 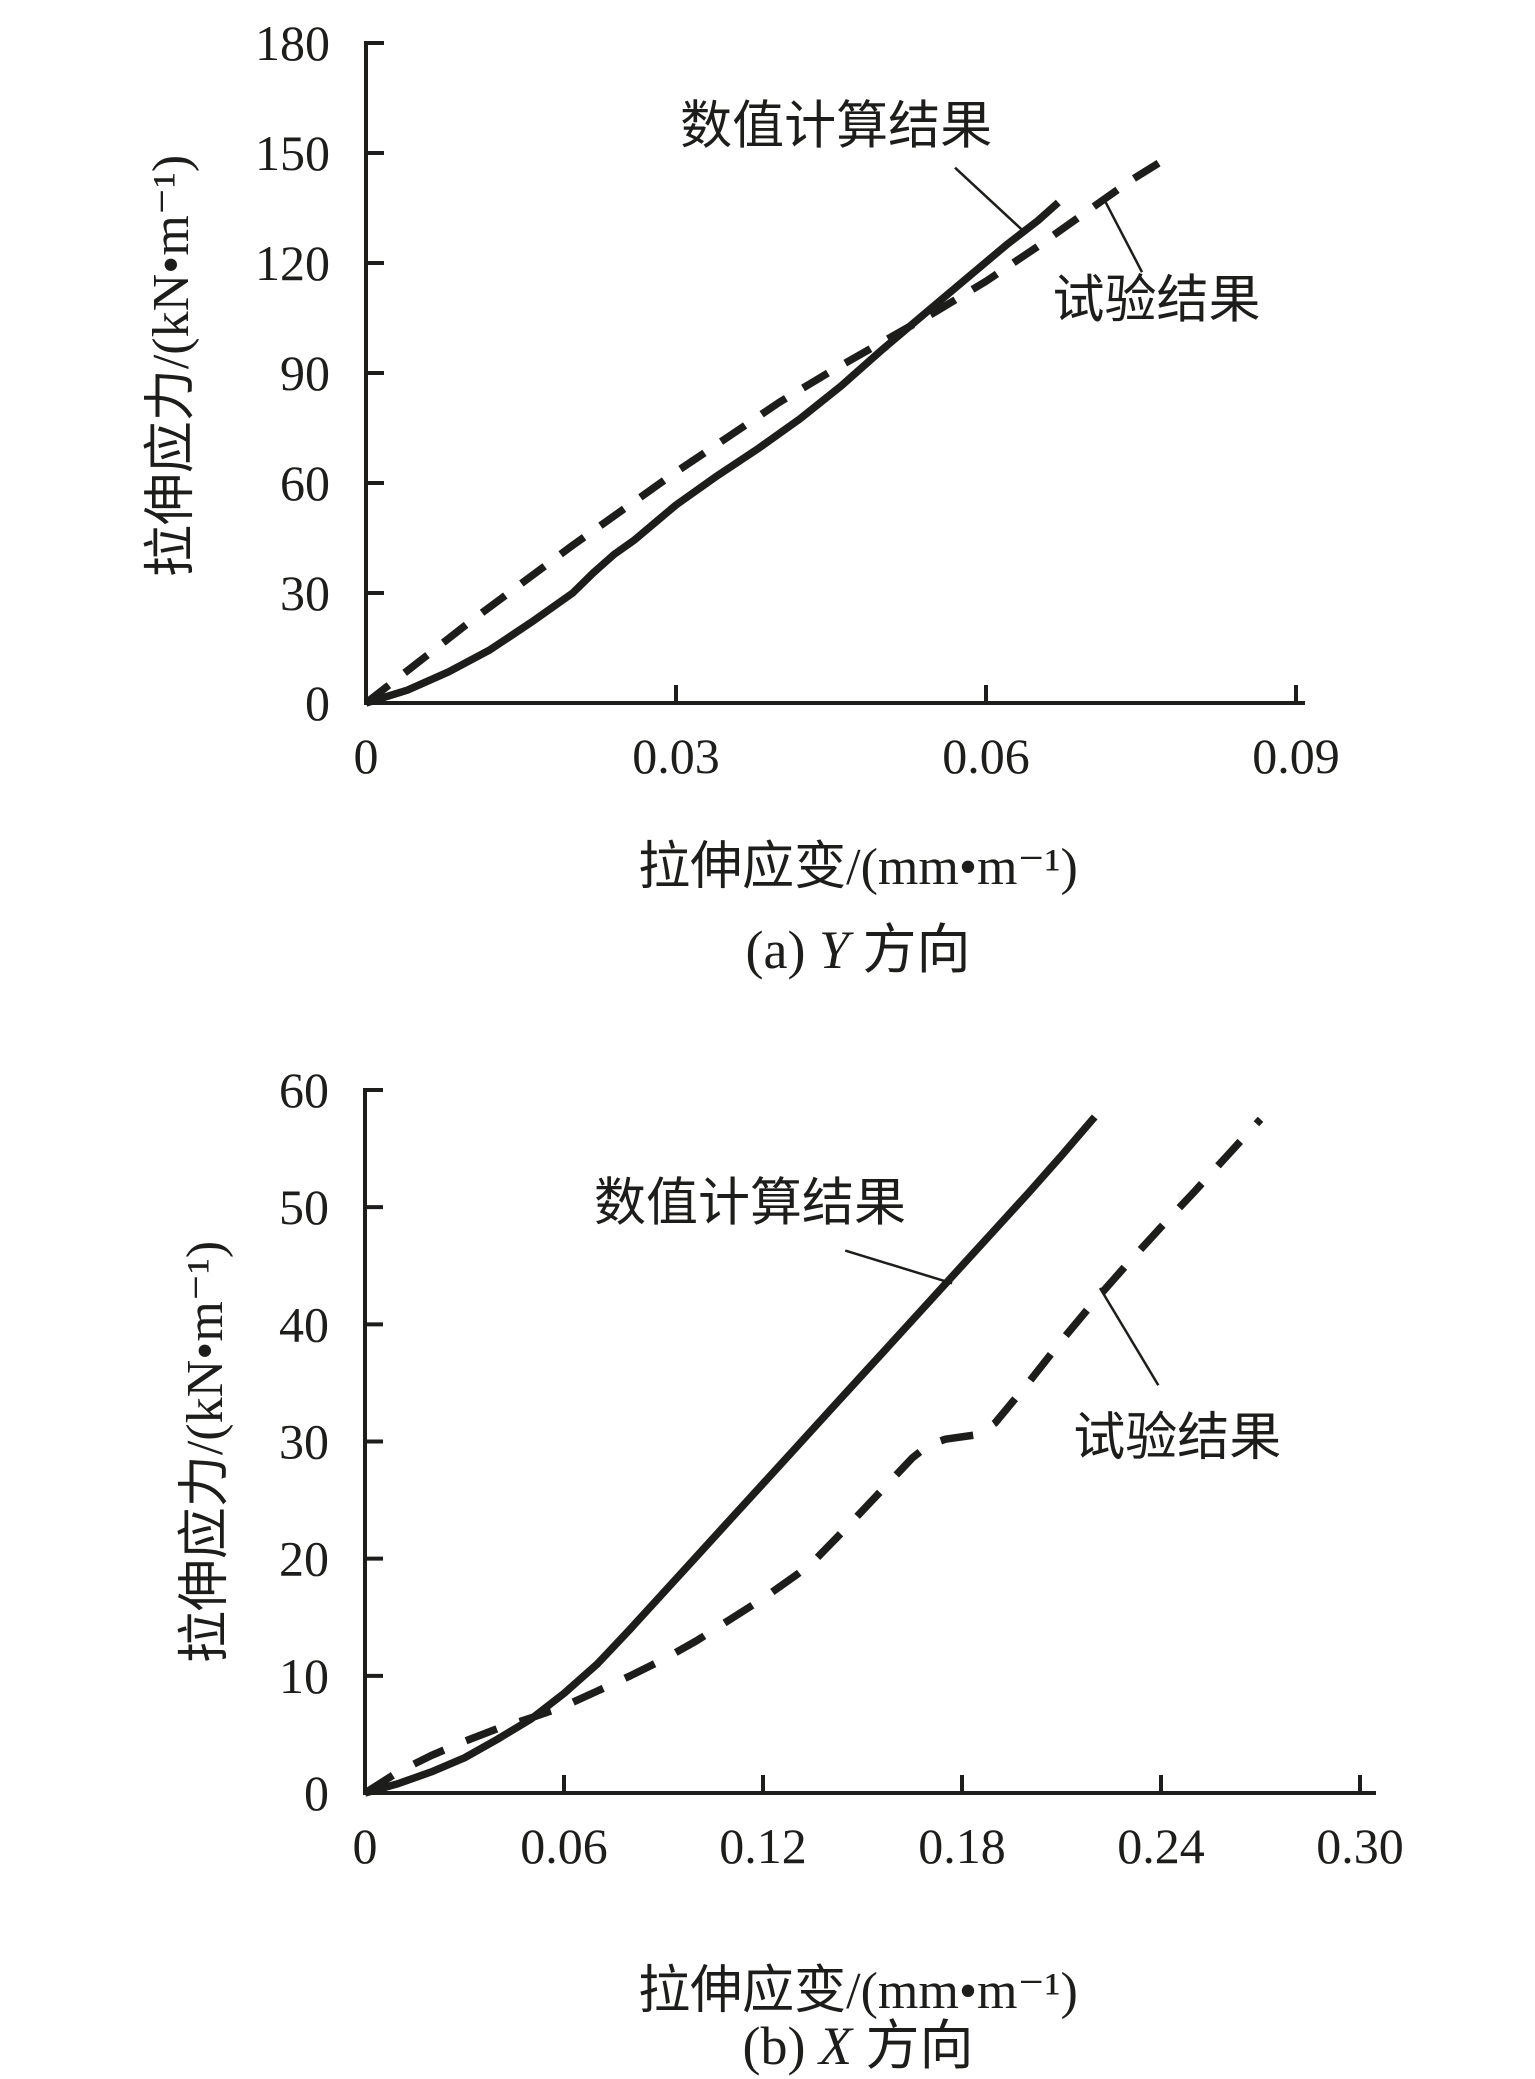 What do you see at coordinates (305, 373) in the screenshot?
I see `y-tick-label: 90` at bounding box center [305, 373].